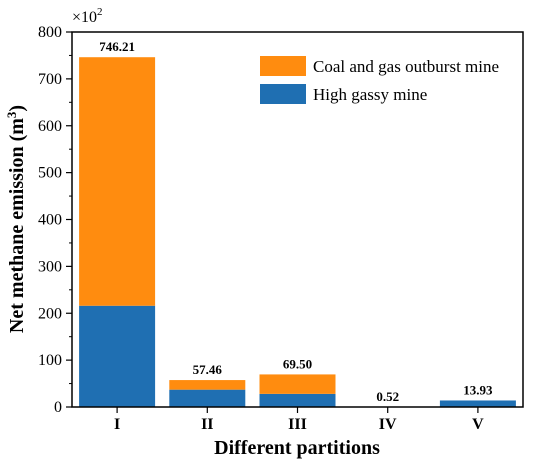  Describe the element at coordinates (117, 46) in the screenshot. I see `data-label-I: 746.21` at that location.